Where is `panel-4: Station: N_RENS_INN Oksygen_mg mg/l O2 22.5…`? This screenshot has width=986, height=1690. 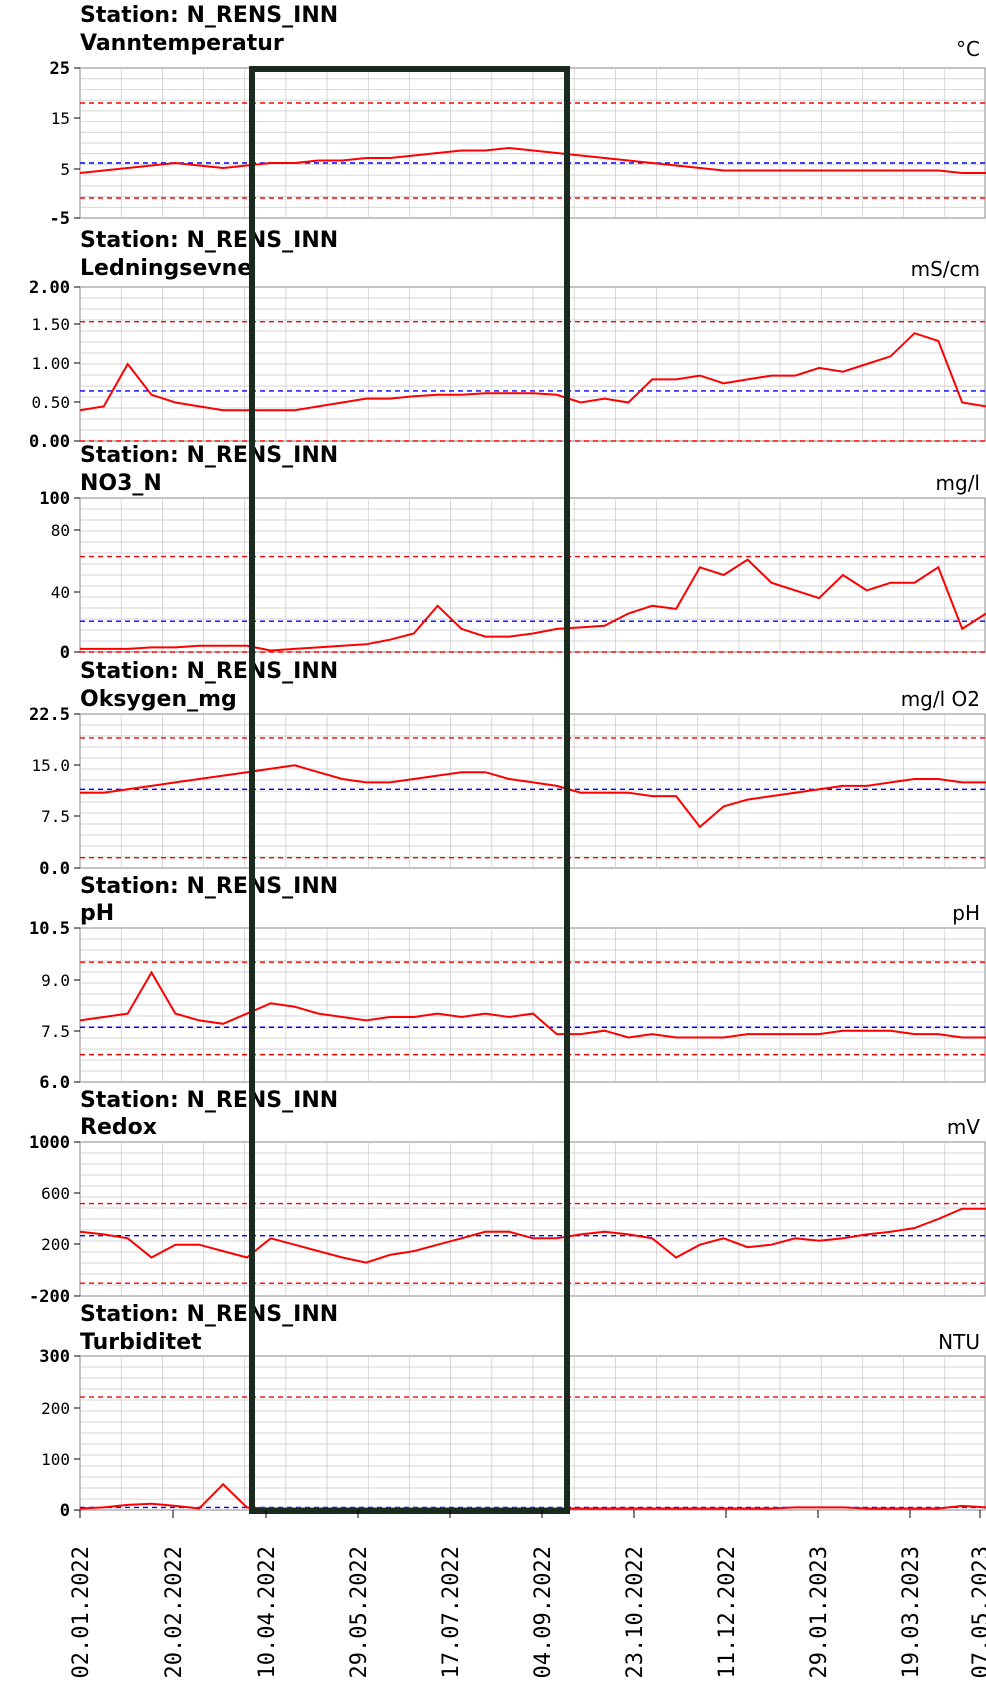
panel-4: Station: N_RENS_INN Oksygen_mg mg/l O2 22.5… is located at coordinates (507, 769).